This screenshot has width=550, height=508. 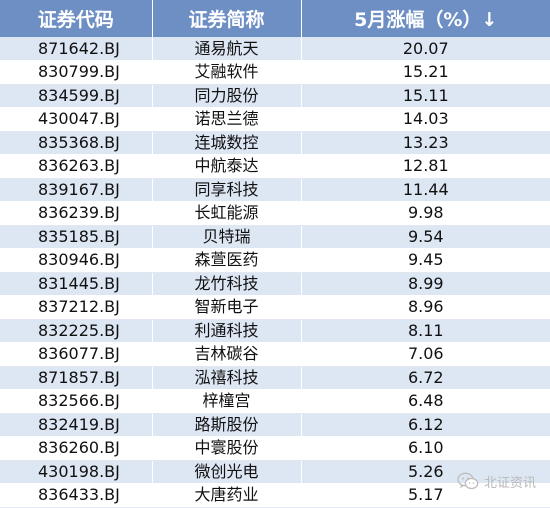 I want to click on table-row: 836263.BJ 中航泰达 12.81, so click(x=275, y=166).